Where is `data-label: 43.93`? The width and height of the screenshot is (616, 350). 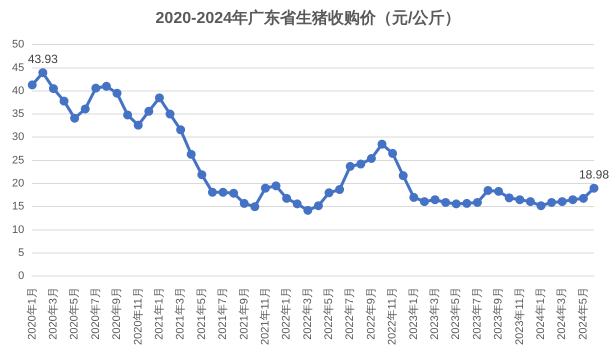
data-label: 43.93 is located at coordinates (43, 59).